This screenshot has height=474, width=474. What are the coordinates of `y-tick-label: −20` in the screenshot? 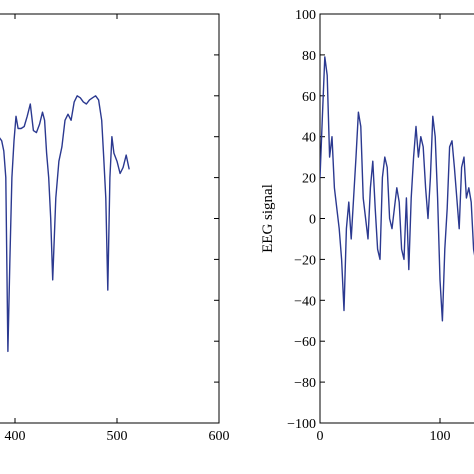 It's located at (305, 260).